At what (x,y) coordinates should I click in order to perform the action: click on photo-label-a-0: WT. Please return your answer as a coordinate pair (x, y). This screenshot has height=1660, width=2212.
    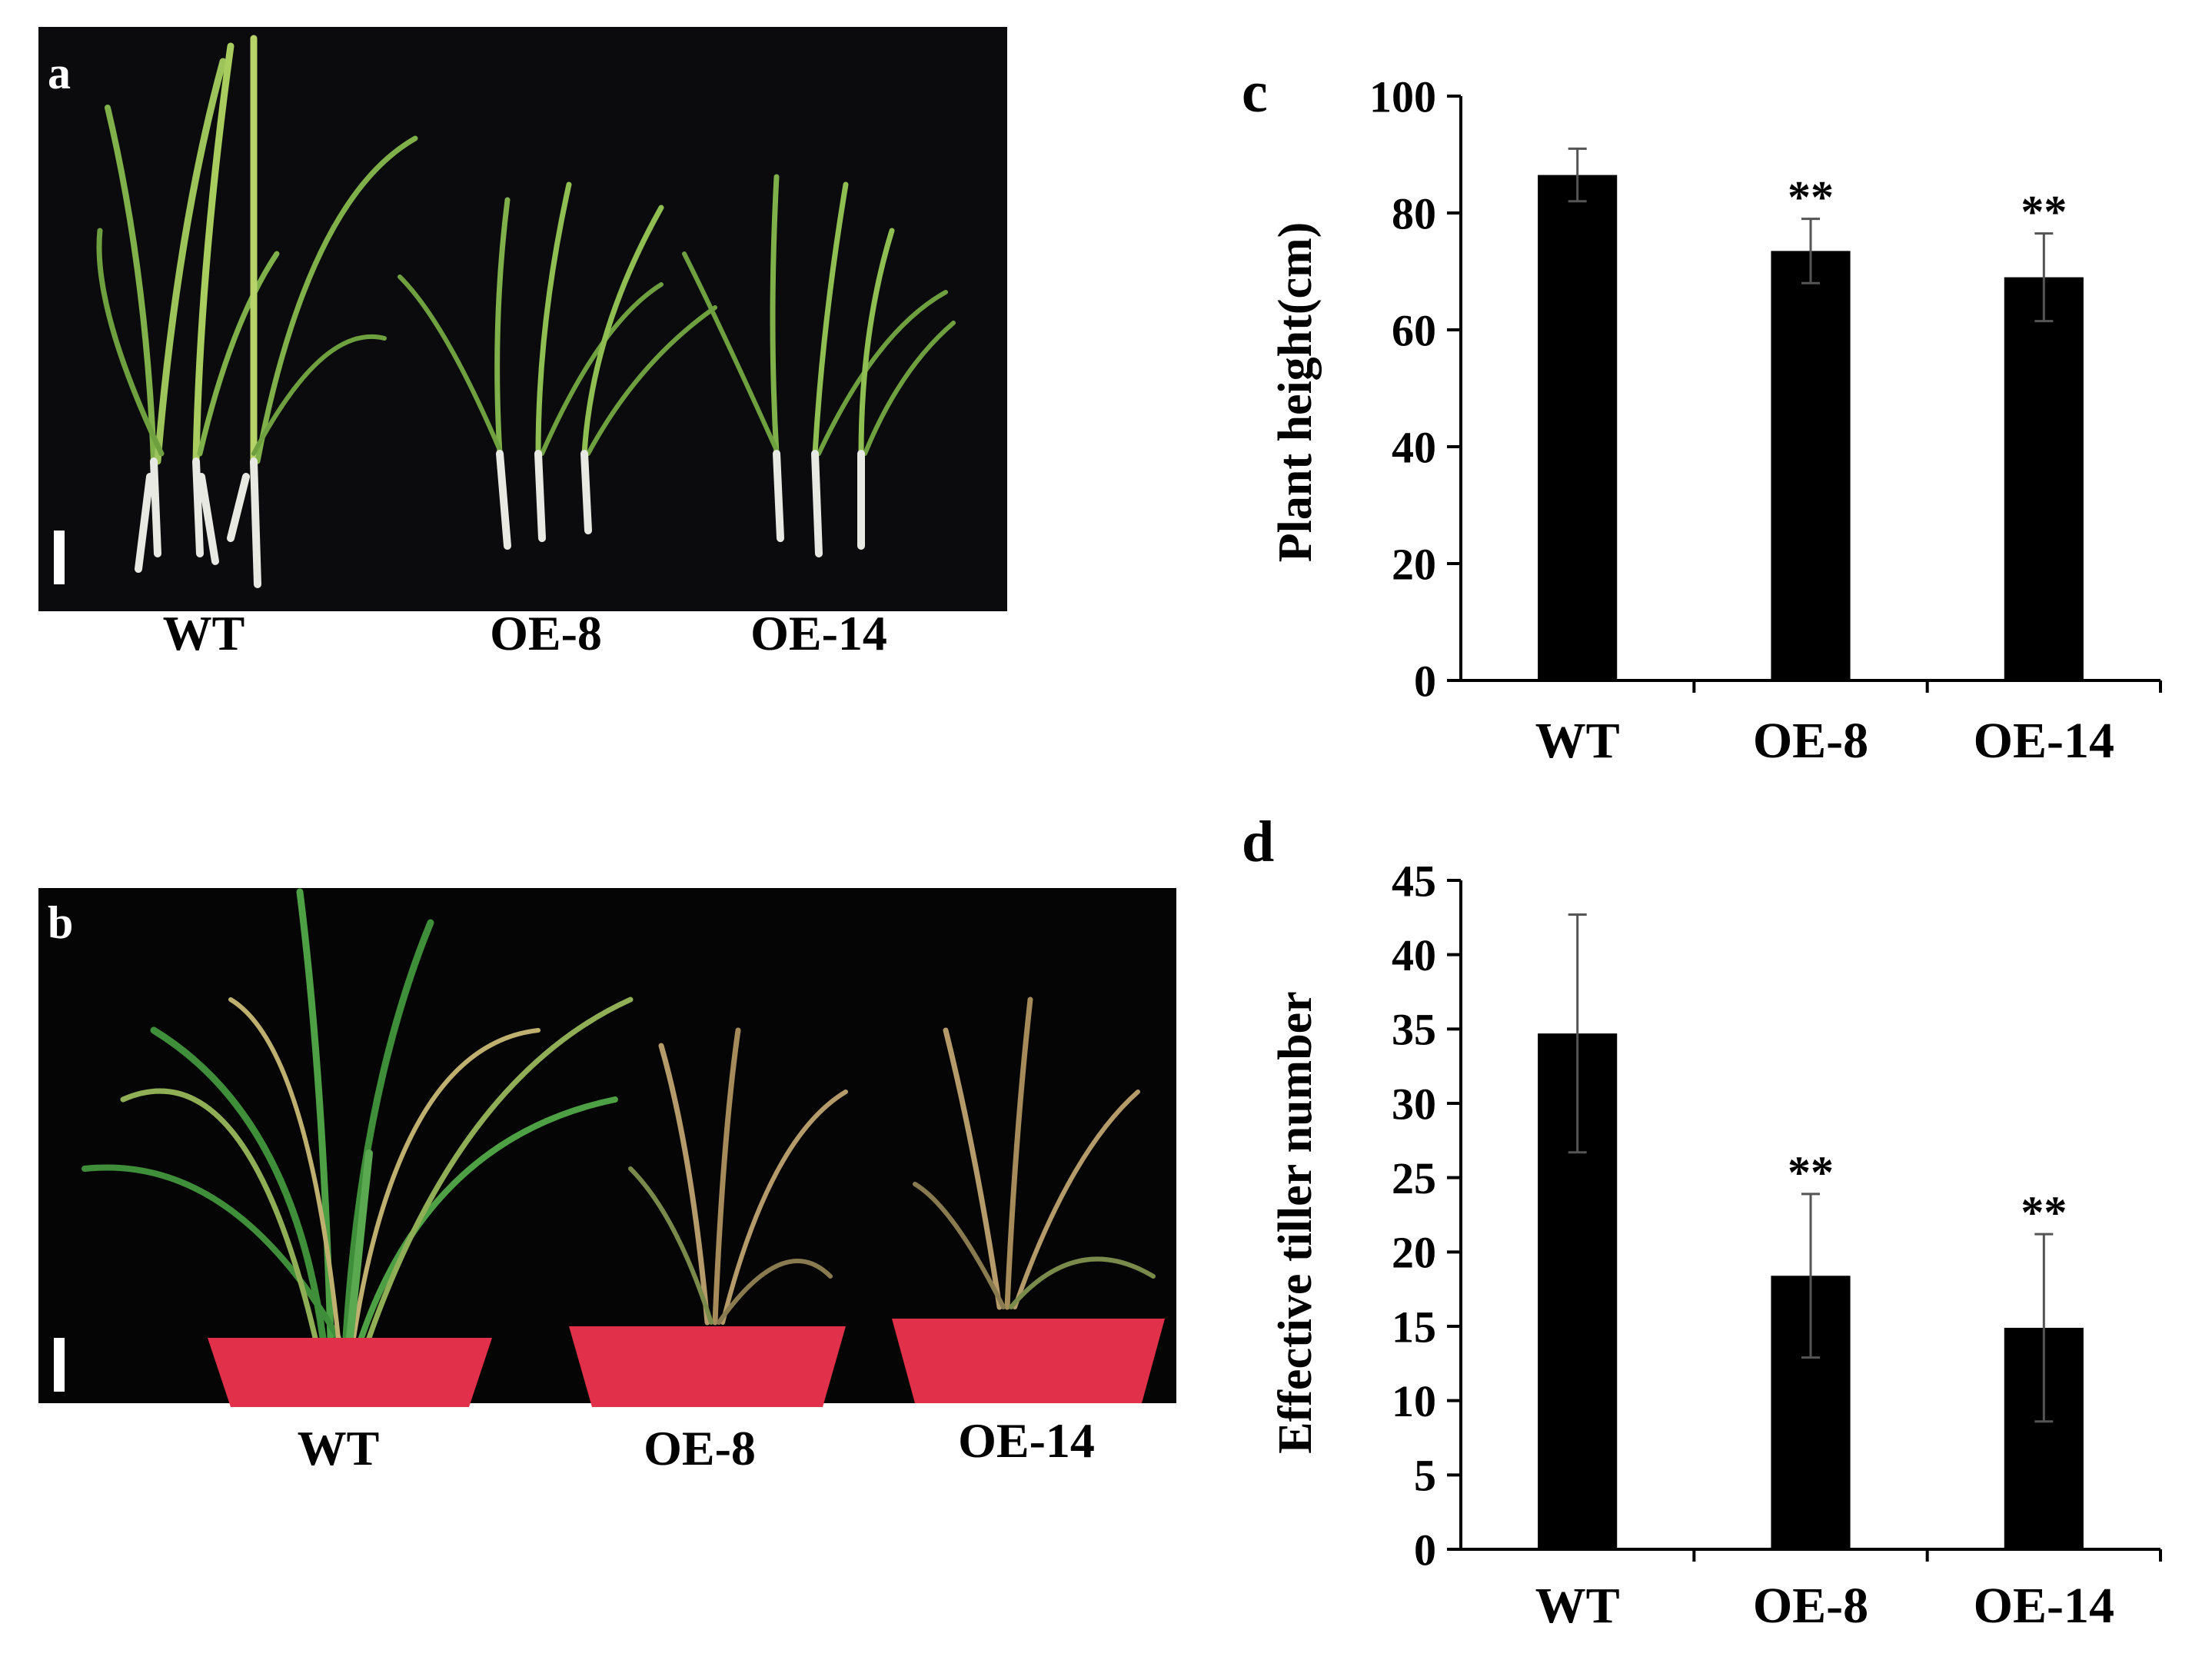
    Looking at the image, I should click on (204, 633).